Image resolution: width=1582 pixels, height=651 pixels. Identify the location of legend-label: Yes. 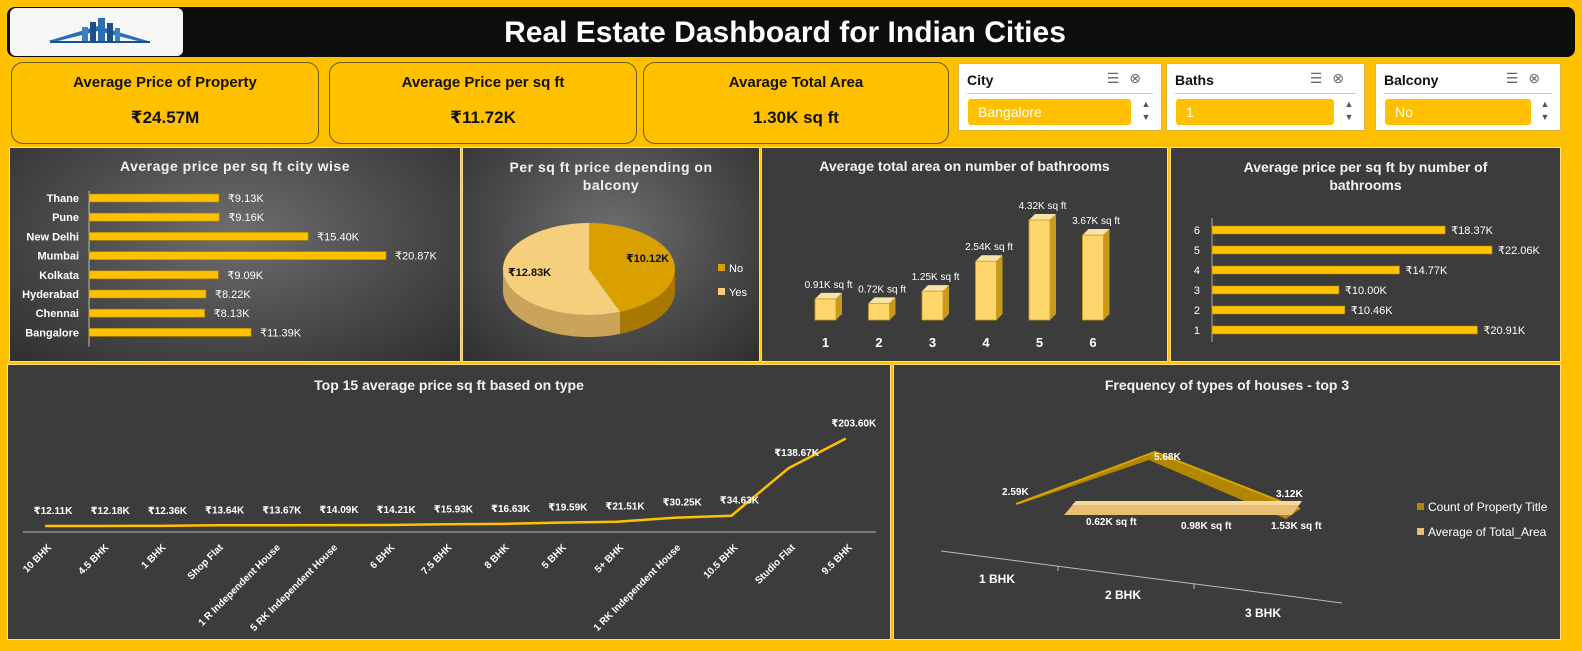
(738, 293).